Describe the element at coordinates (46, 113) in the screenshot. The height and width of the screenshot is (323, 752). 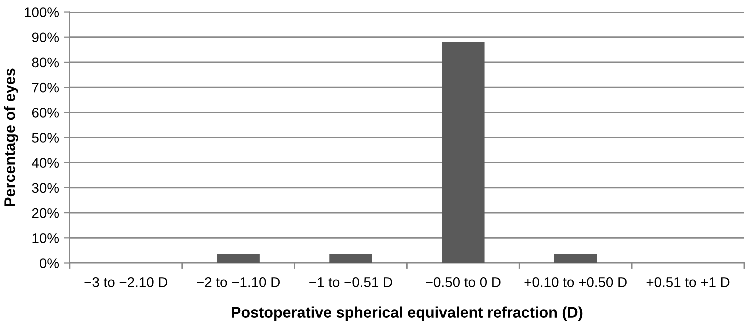
I see `y-tick-label: 60%` at that location.